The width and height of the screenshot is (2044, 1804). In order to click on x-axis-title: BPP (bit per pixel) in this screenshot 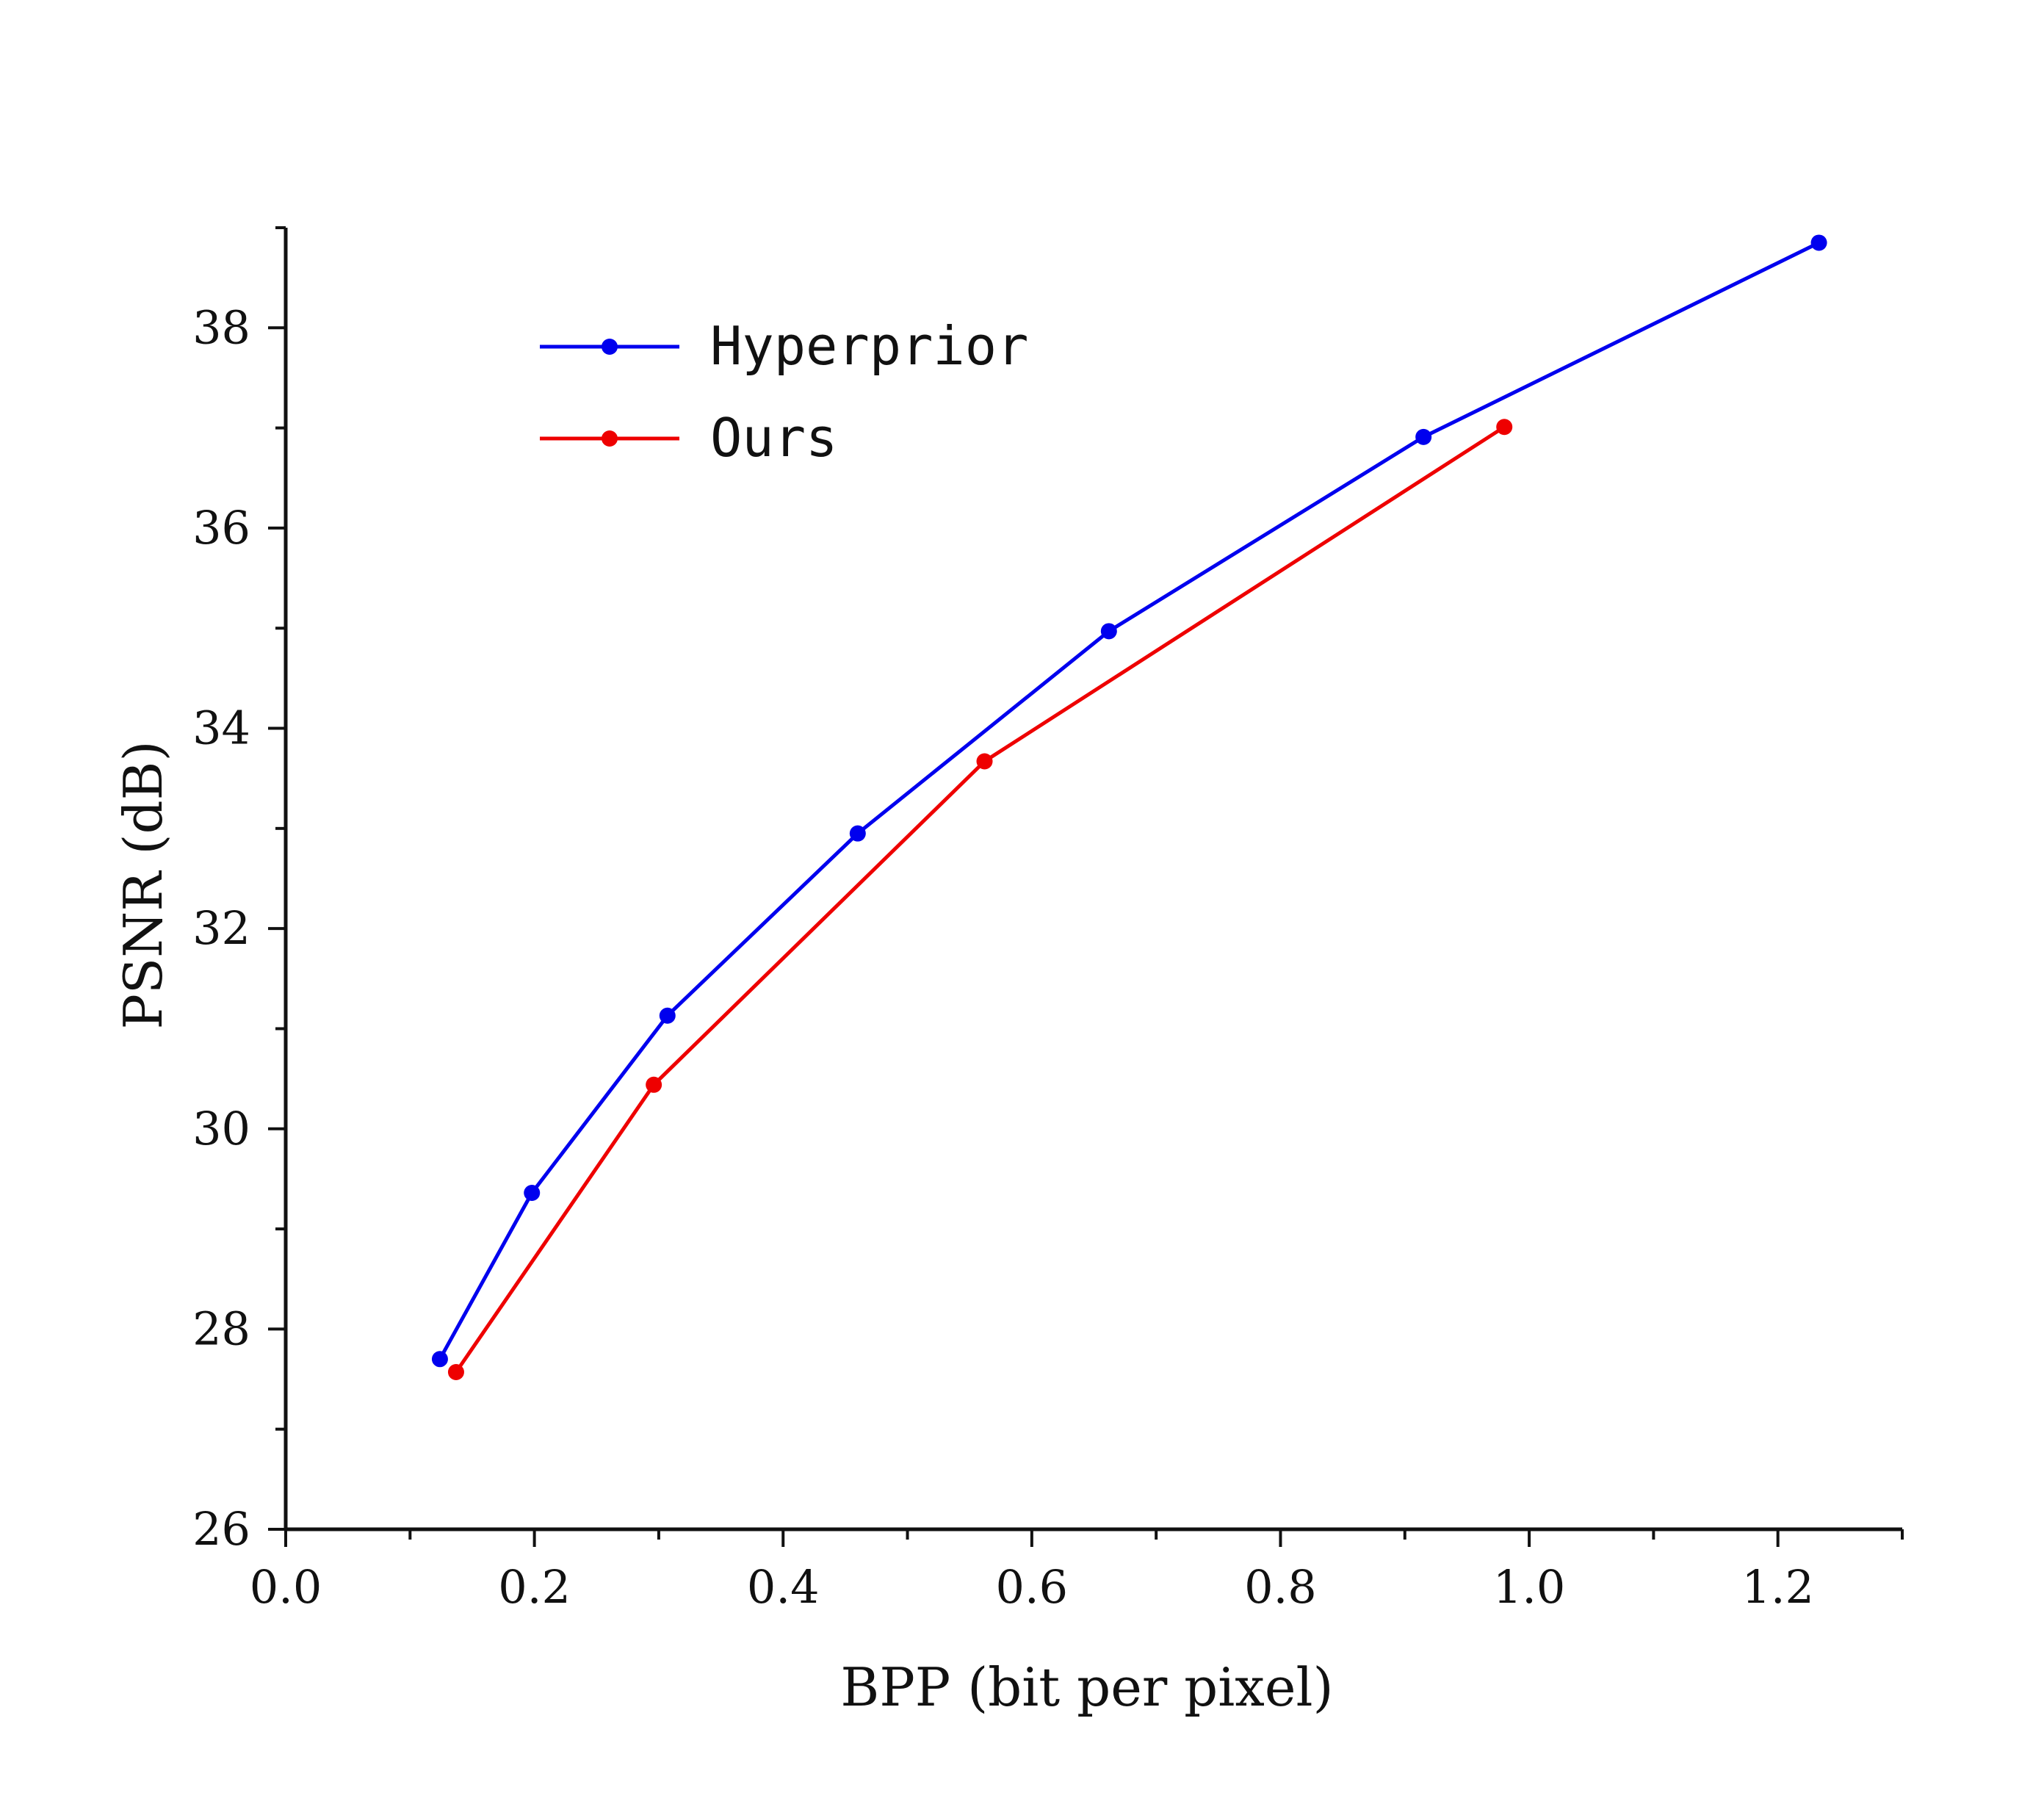, I will do `click(1086, 1687)`.